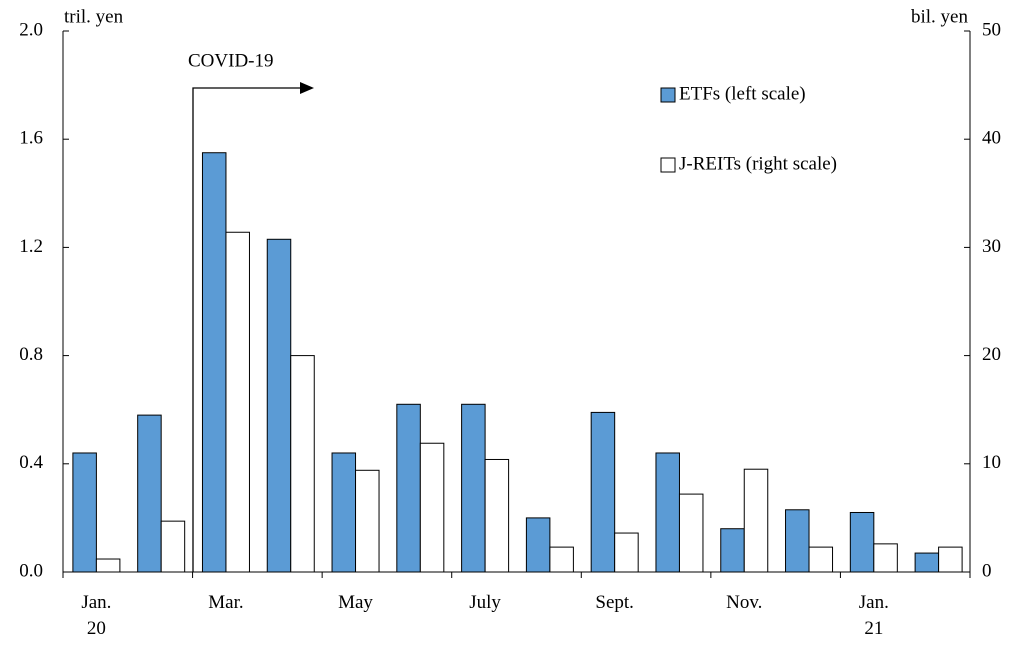 The width and height of the screenshot is (1020, 646). Describe the element at coordinates (991, 246) in the screenshot. I see `y2-tick-label: 30` at that location.